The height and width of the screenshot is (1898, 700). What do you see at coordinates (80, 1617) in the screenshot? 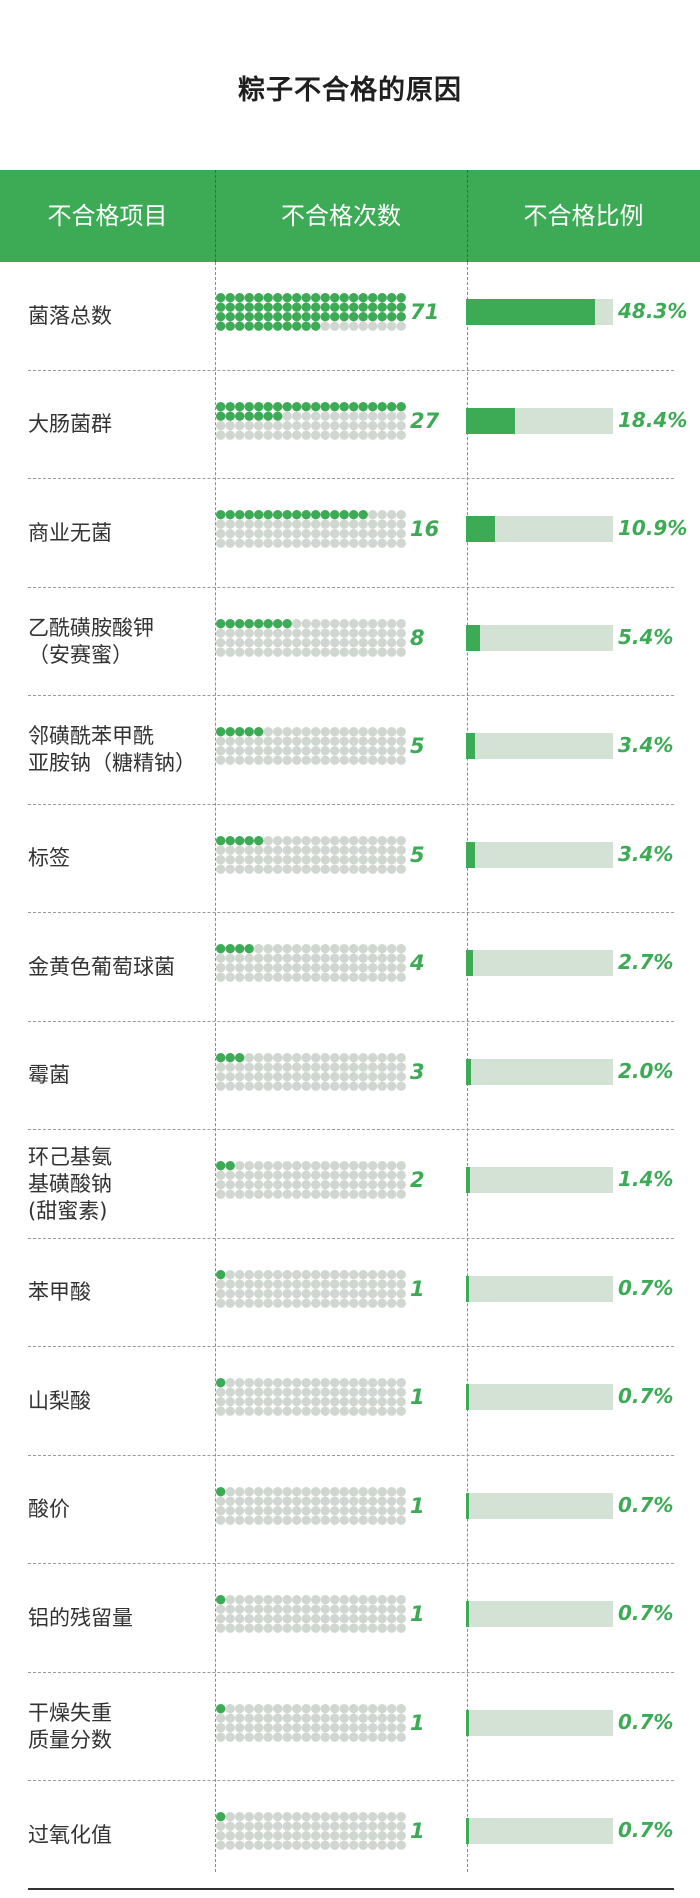
I see `item-label: 铝的残留量` at bounding box center [80, 1617].